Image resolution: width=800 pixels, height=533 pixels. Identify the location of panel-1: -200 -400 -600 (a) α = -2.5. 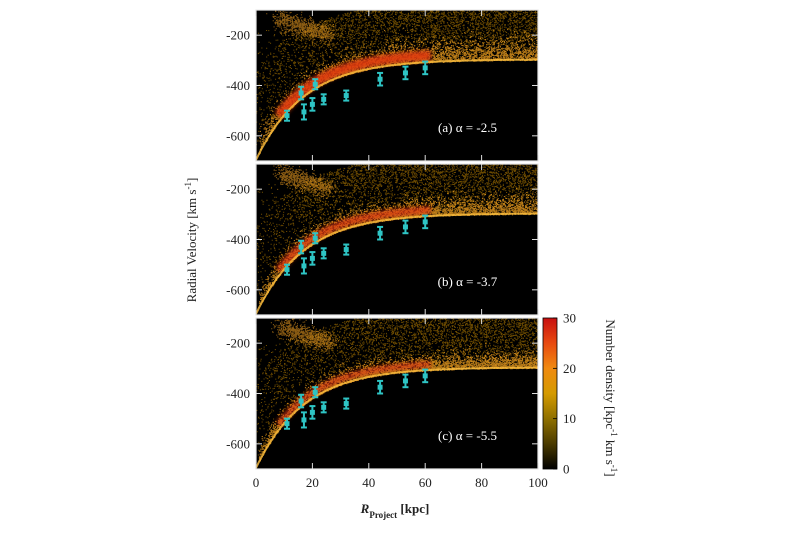
(382, 85).